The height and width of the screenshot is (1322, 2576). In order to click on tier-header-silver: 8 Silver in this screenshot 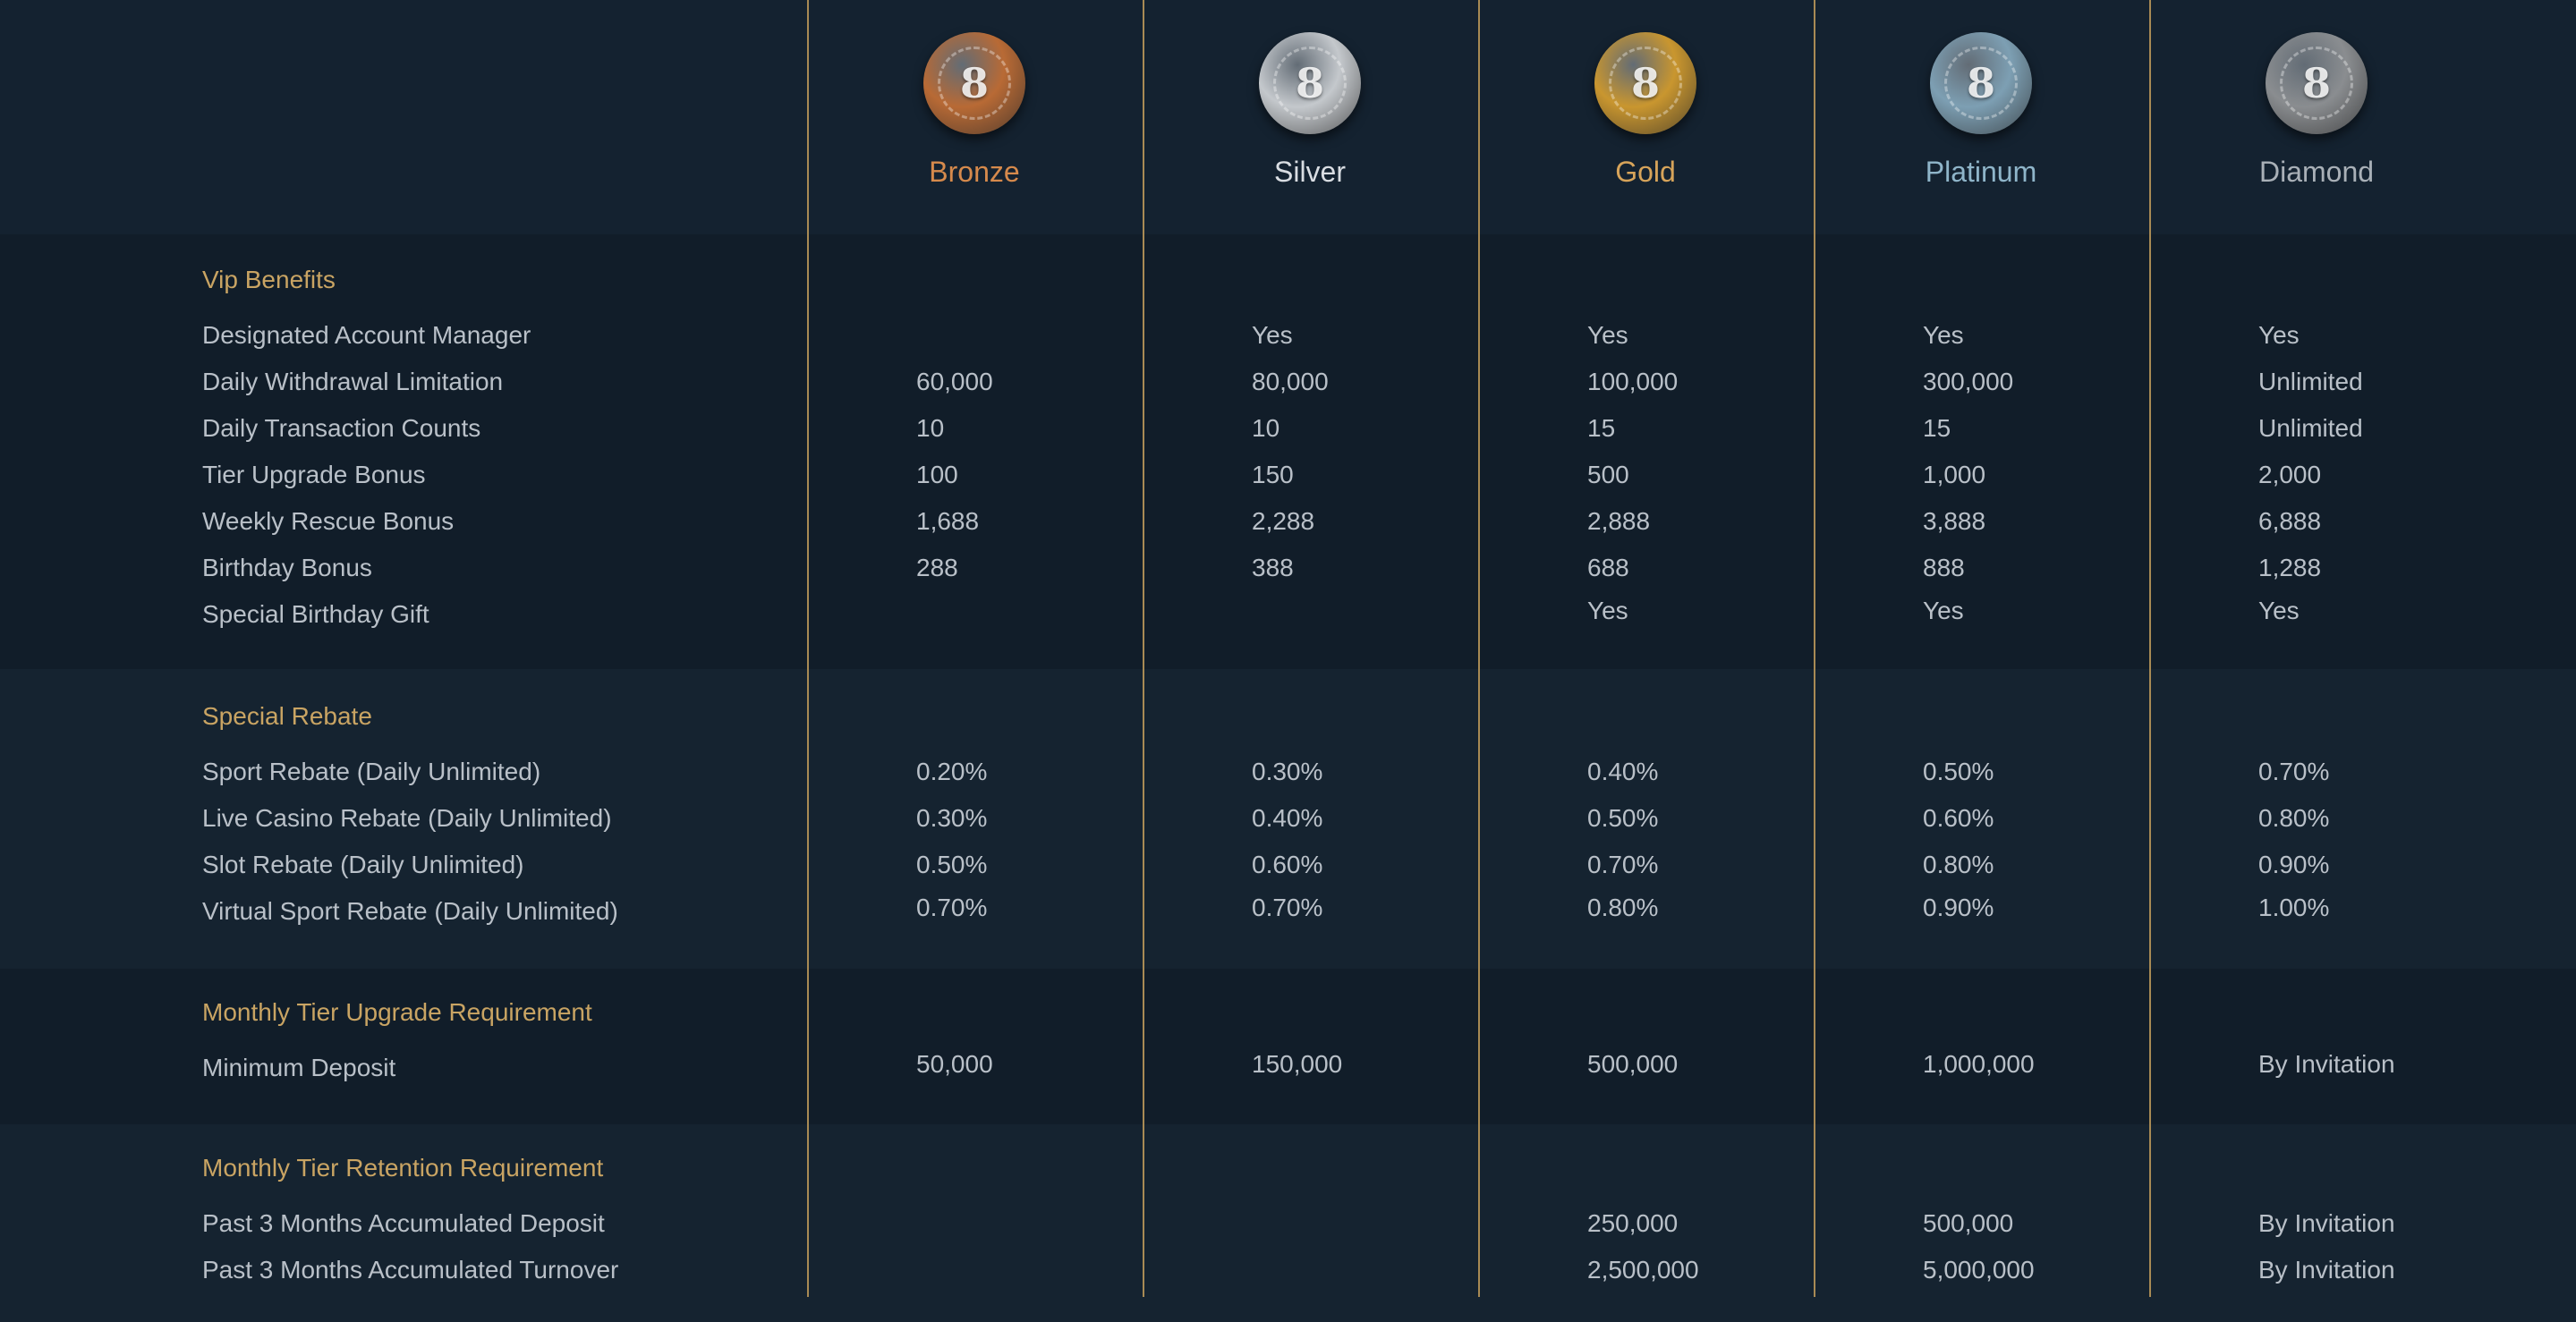, I will do `click(1310, 108)`.